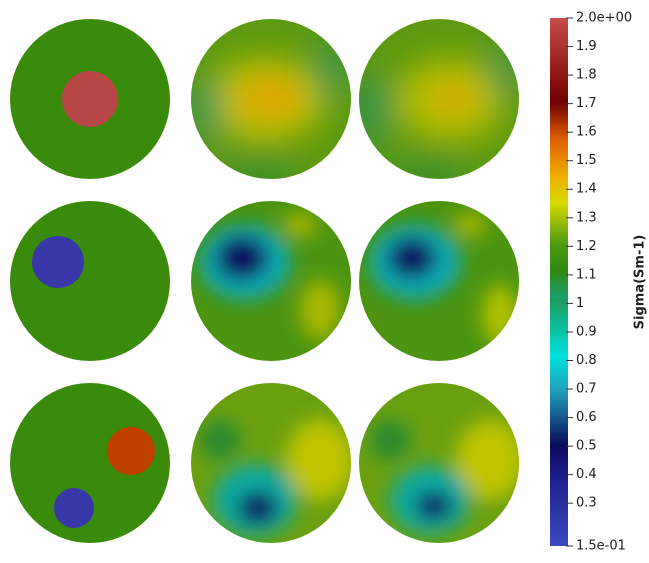 This screenshot has height=563, width=649. I want to click on colorbar-tick-label: 2.0e+00, so click(604, 18).